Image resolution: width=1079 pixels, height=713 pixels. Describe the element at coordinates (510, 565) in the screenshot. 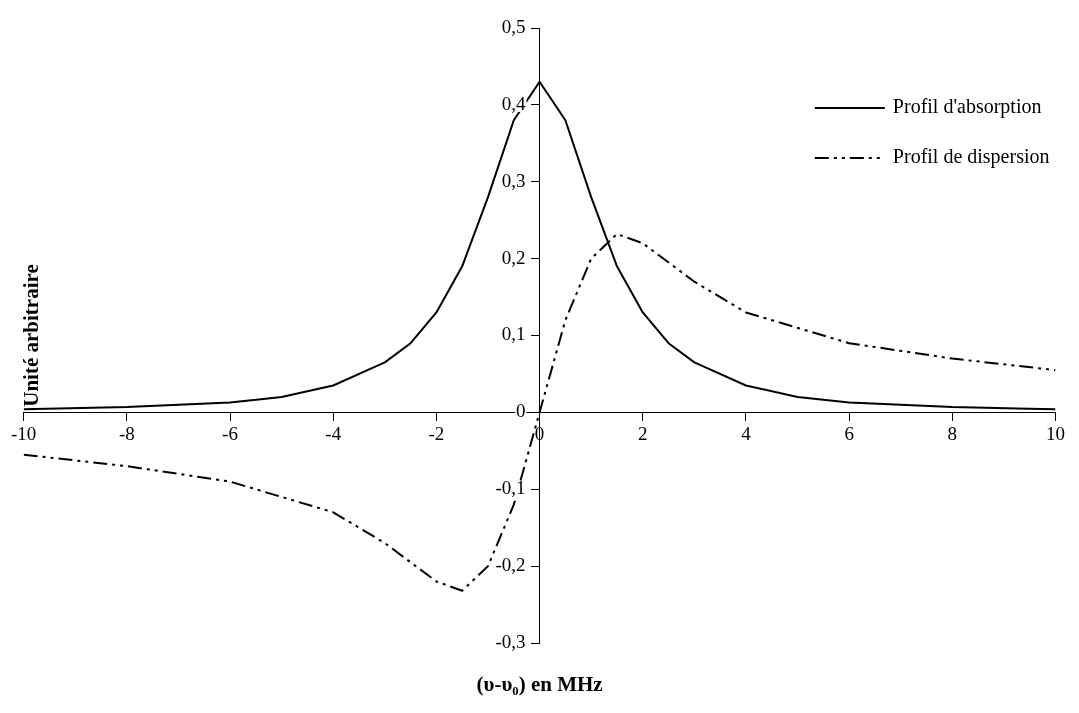

I see `y-tick-label: -0,2` at that location.